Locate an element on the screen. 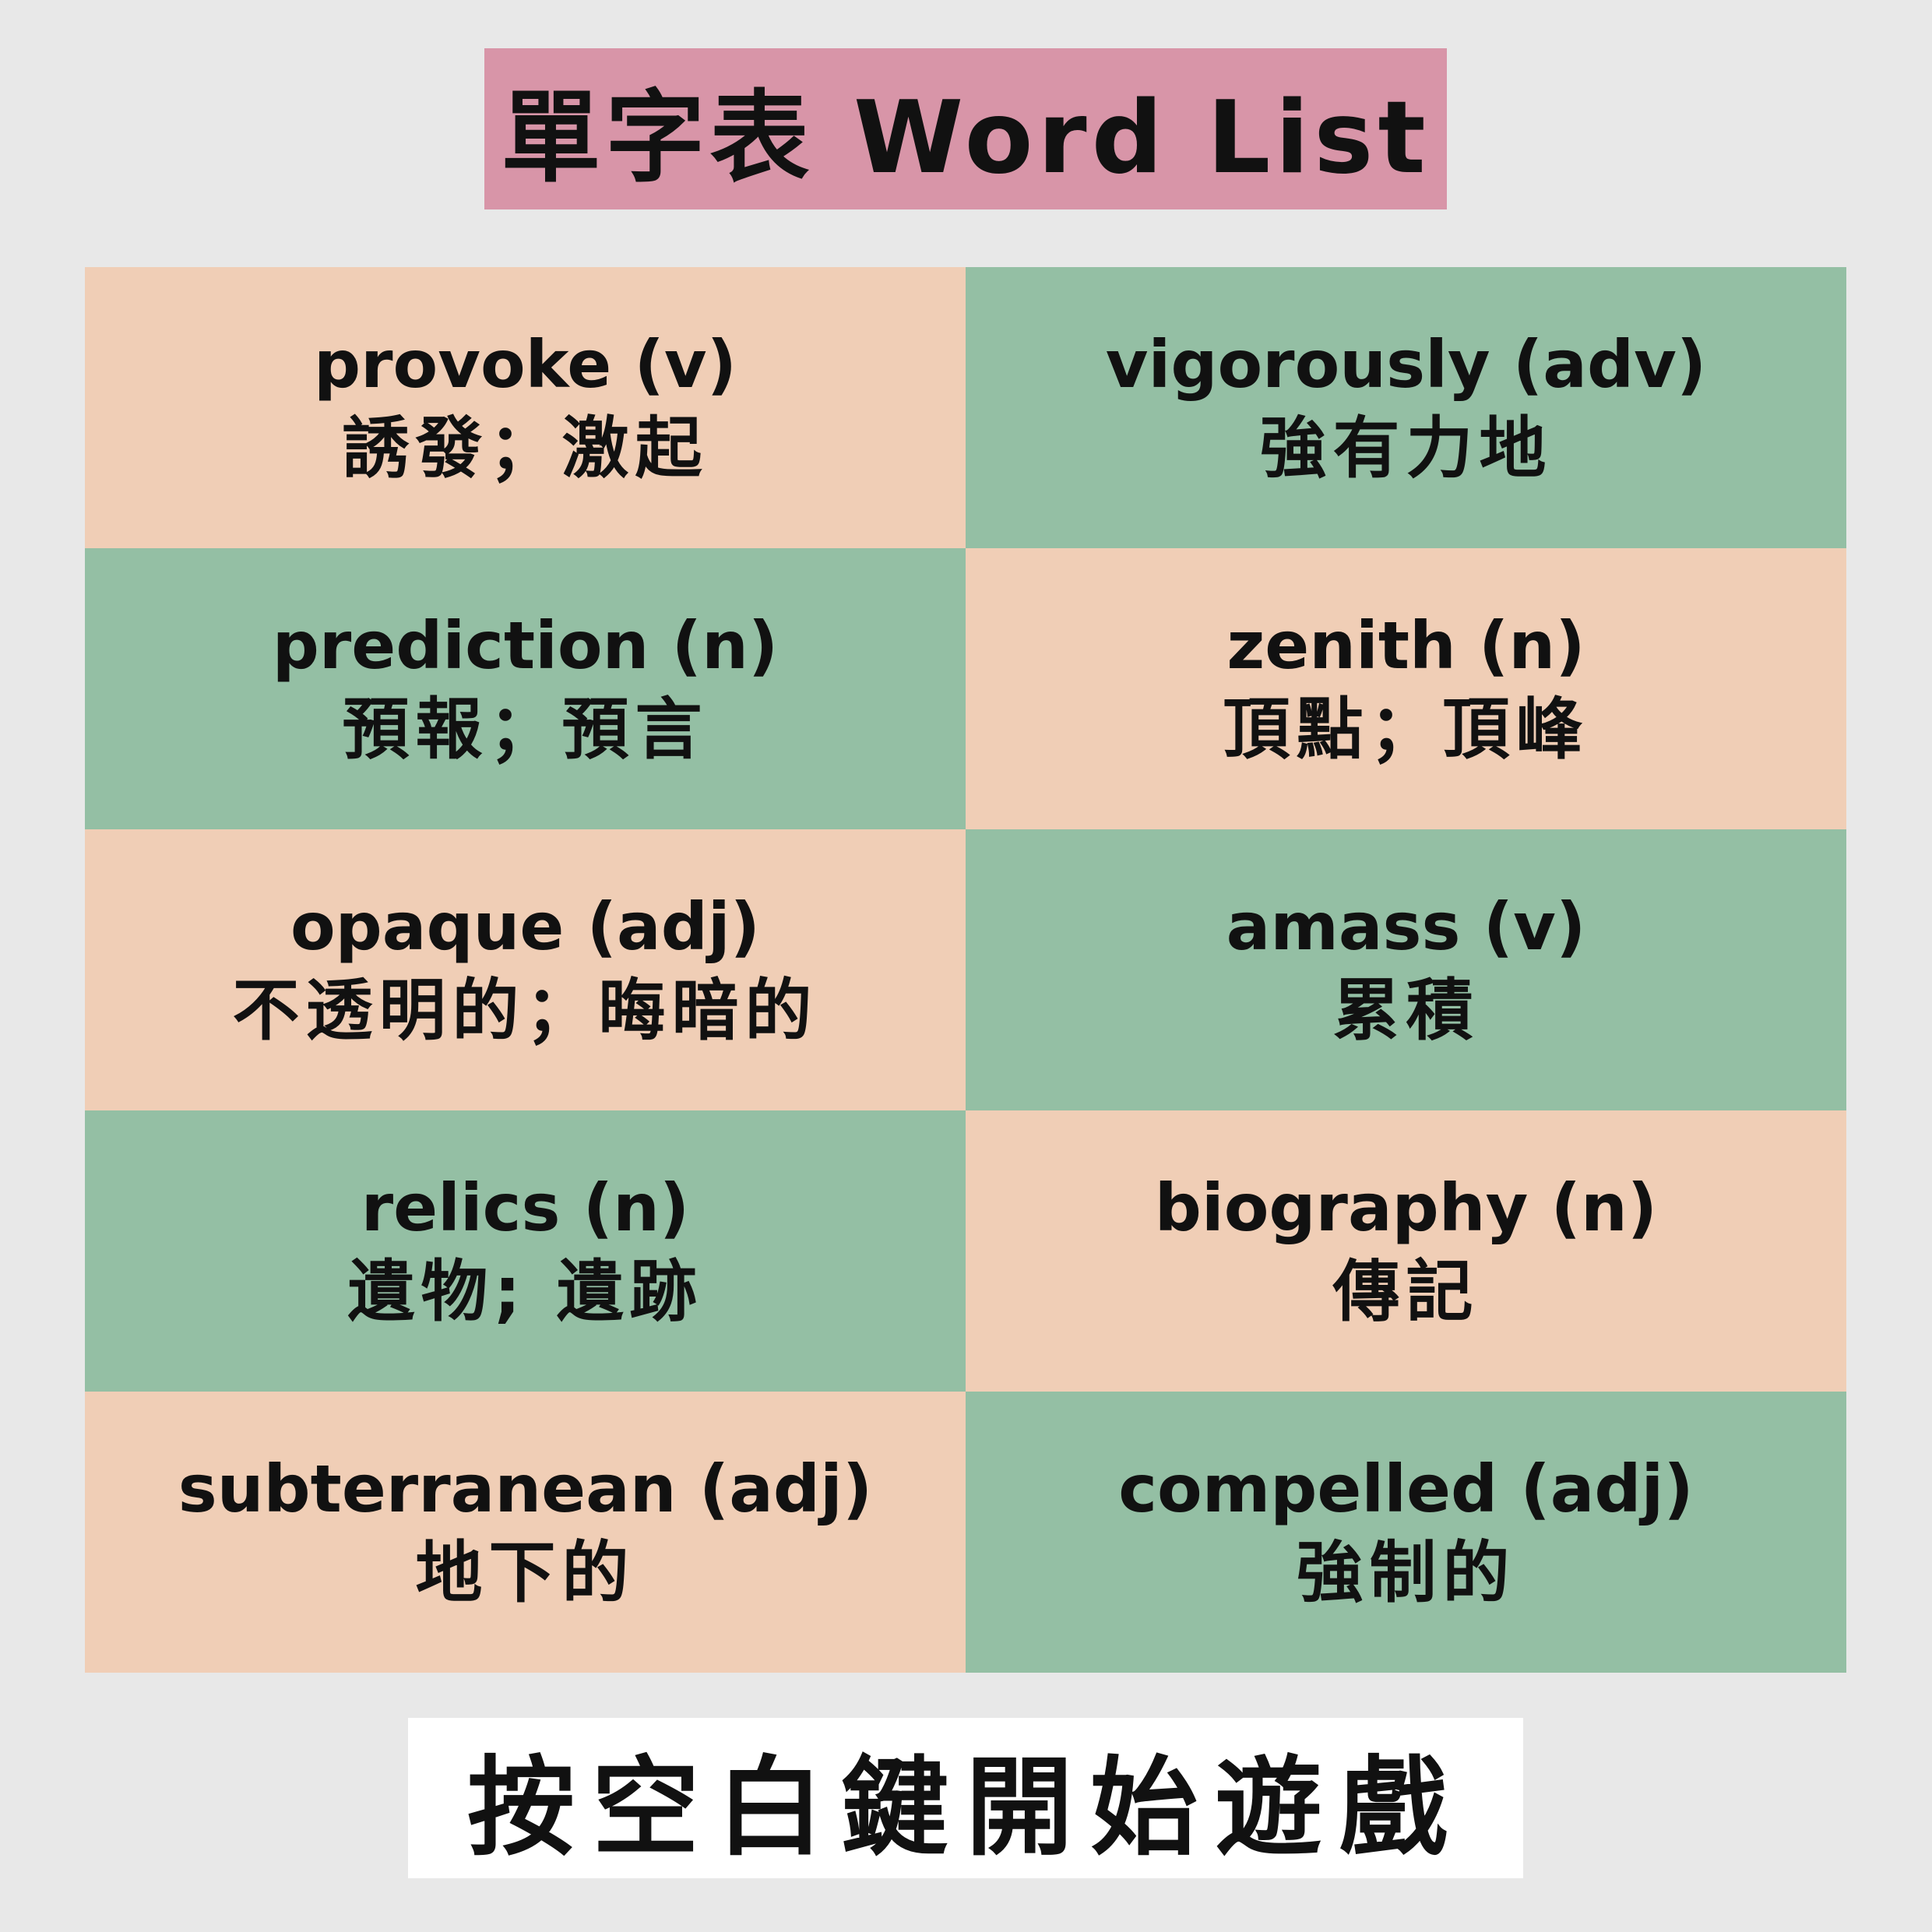  word-card: amass (v) 累積 is located at coordinates (1406, 969).